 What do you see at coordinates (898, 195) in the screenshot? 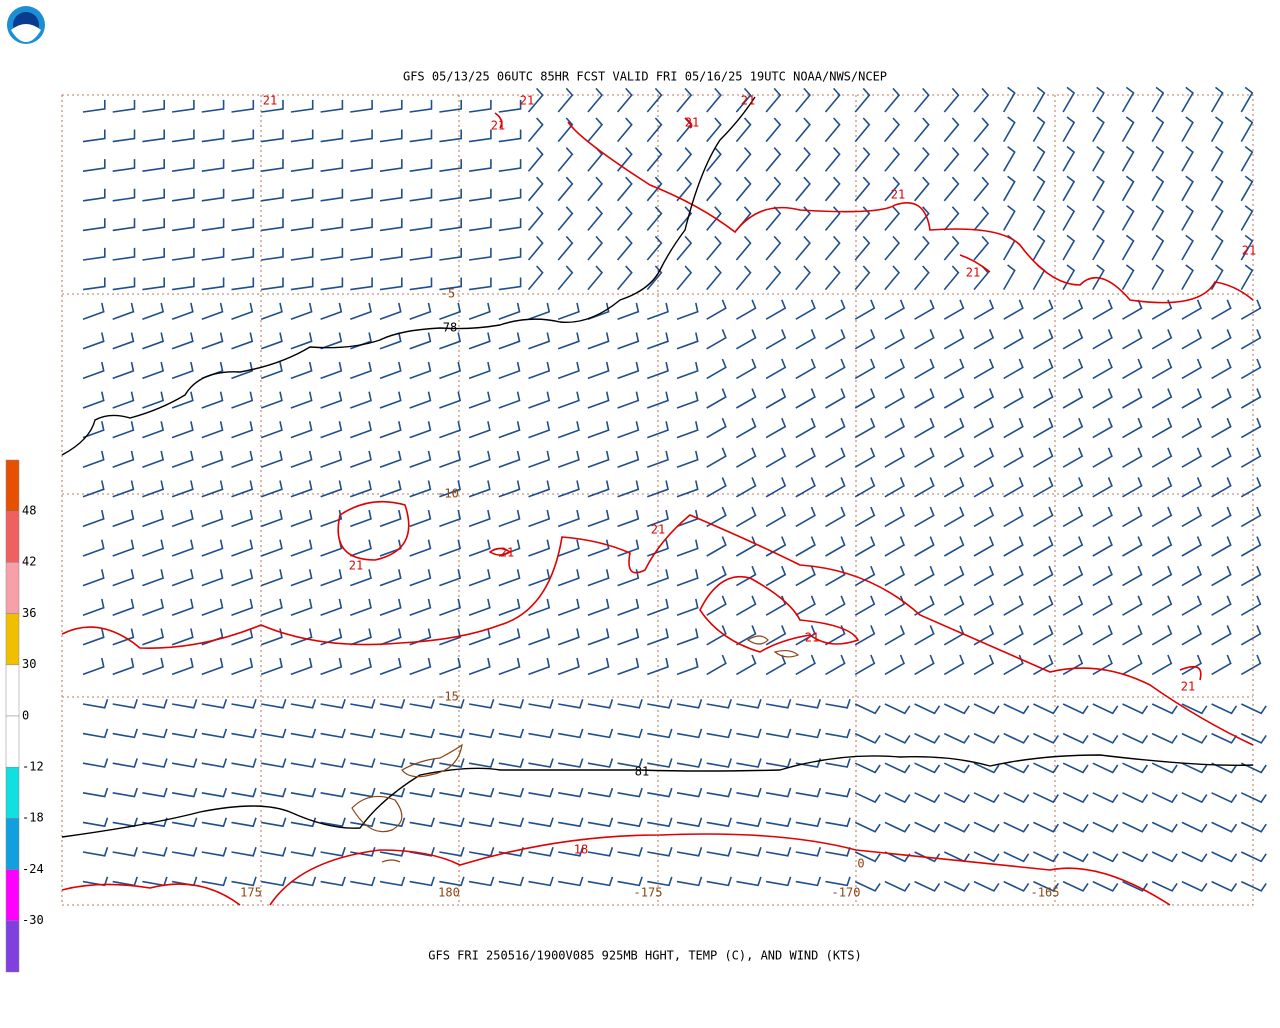
I see `contour-label: 21` at bounding box center [898, 195].